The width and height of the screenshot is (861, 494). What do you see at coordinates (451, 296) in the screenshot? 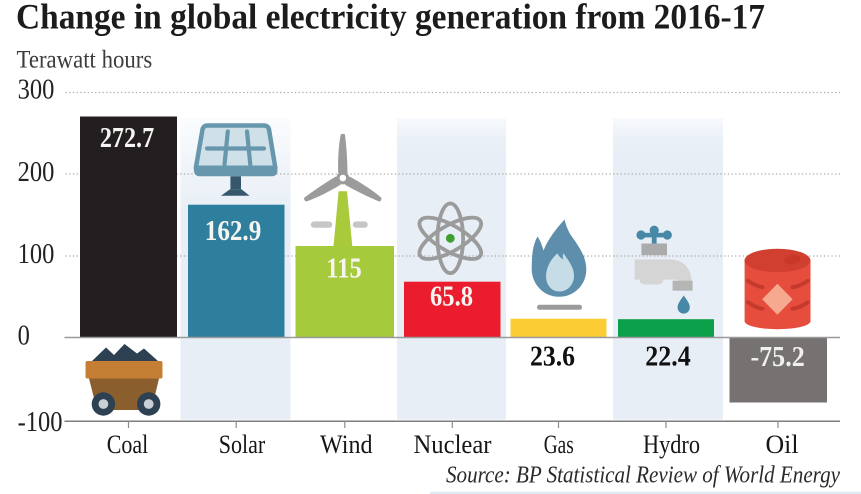
I see `svg-text: 65.8` at bounding box center [451, 296].